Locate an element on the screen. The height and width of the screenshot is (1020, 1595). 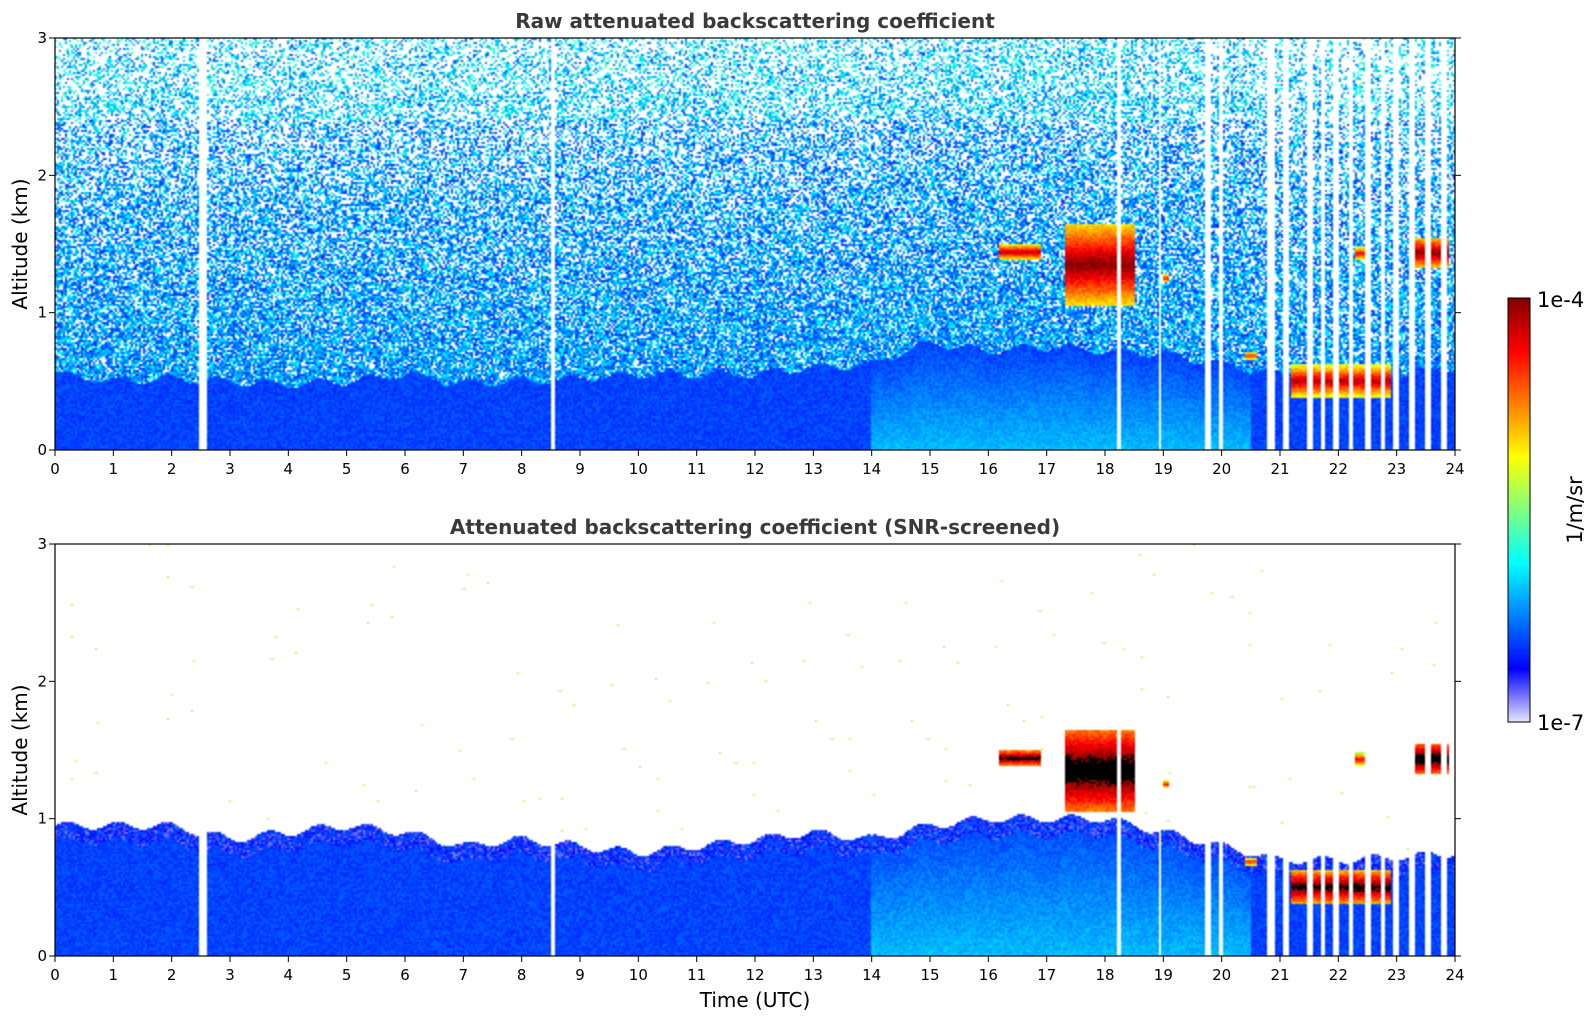
screened-x-ticks: 0 1 2 3 4 5 6 7 8 9 10 11 12 13 14 15 16 17 18 19 20 21 22 23 24 is located at coordinates (757, 970).